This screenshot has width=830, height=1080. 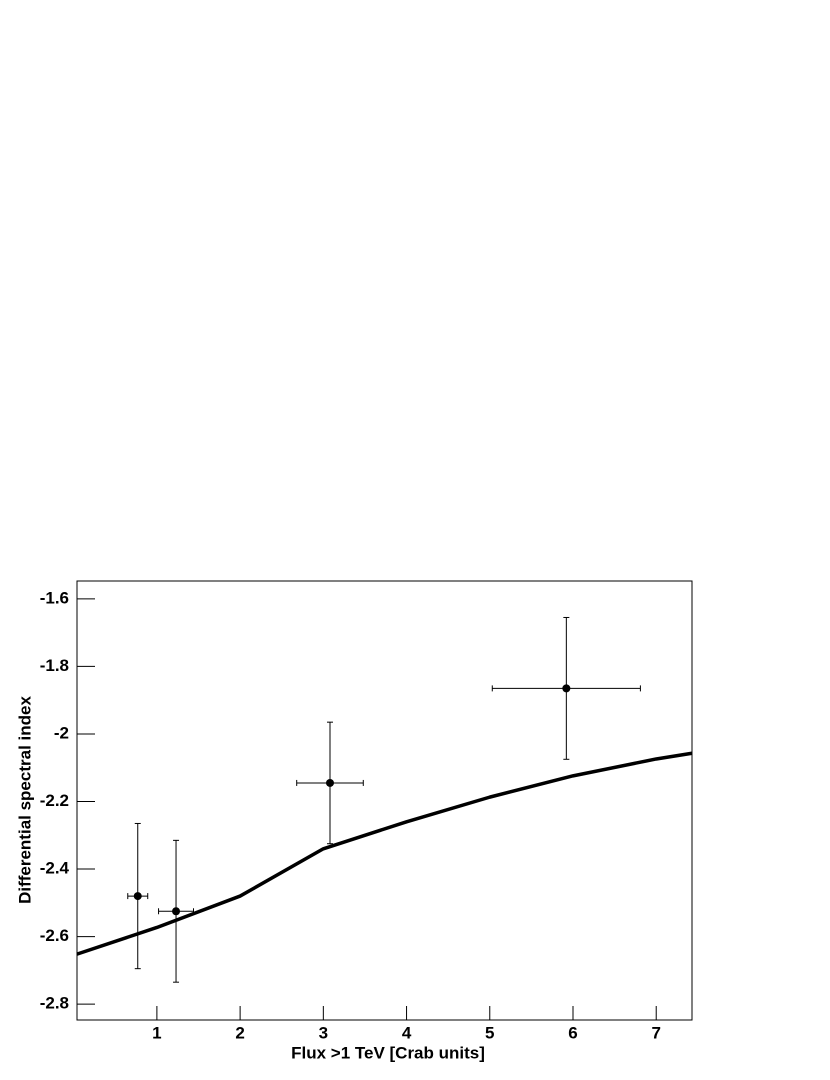 I want to click on x-axis-title: Flux >1 TeV [Crab units], so click(x=388, y=1052).